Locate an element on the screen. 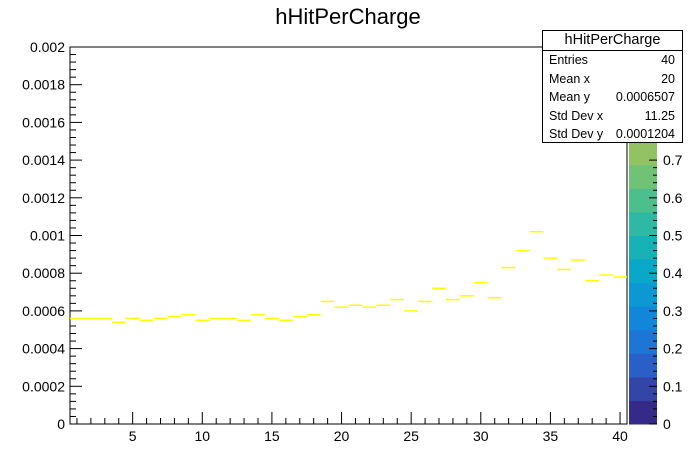 This screenshot has width=696, height=472. color-tick-label: 0.5 is located at coordinates (673, 236).